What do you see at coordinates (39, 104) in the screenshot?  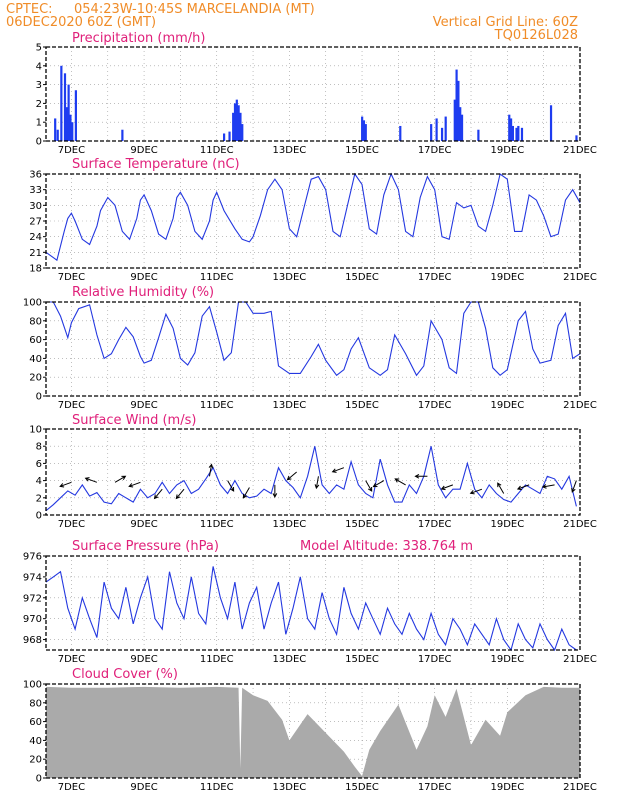 I see `y-tick-label: 2` at bounding box center [39, 104].